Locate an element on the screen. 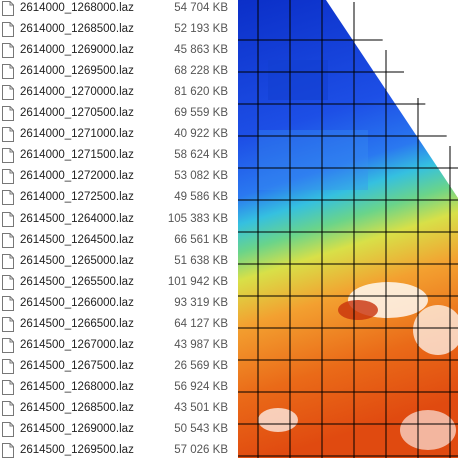 This screenshot has width=458, height=458. file-row: 2614000_1272500.laz 49 586 KB is located at coordinates (118, 198).